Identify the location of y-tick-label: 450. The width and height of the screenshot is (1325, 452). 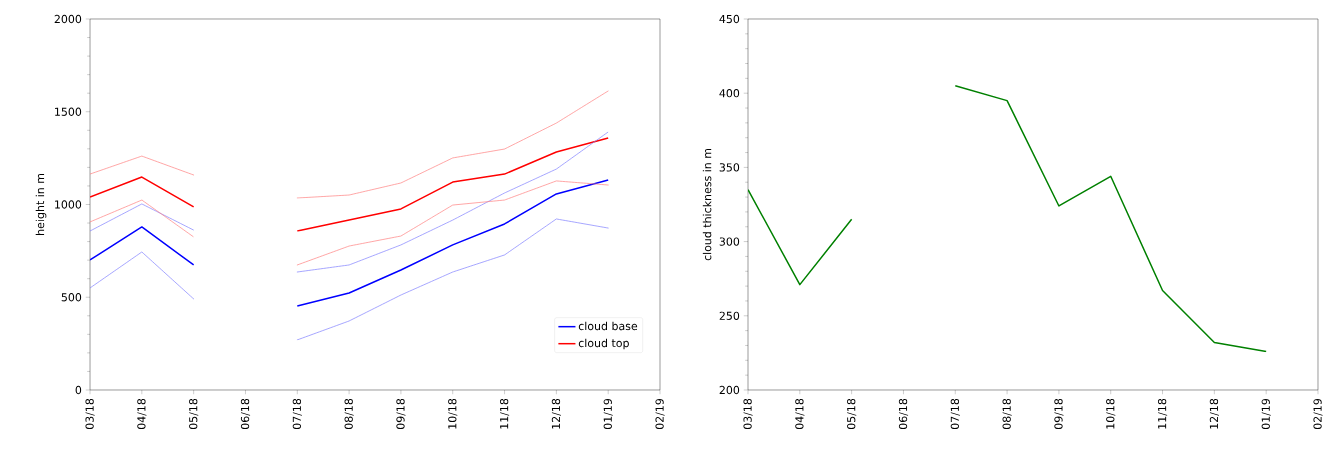
(729, 19).